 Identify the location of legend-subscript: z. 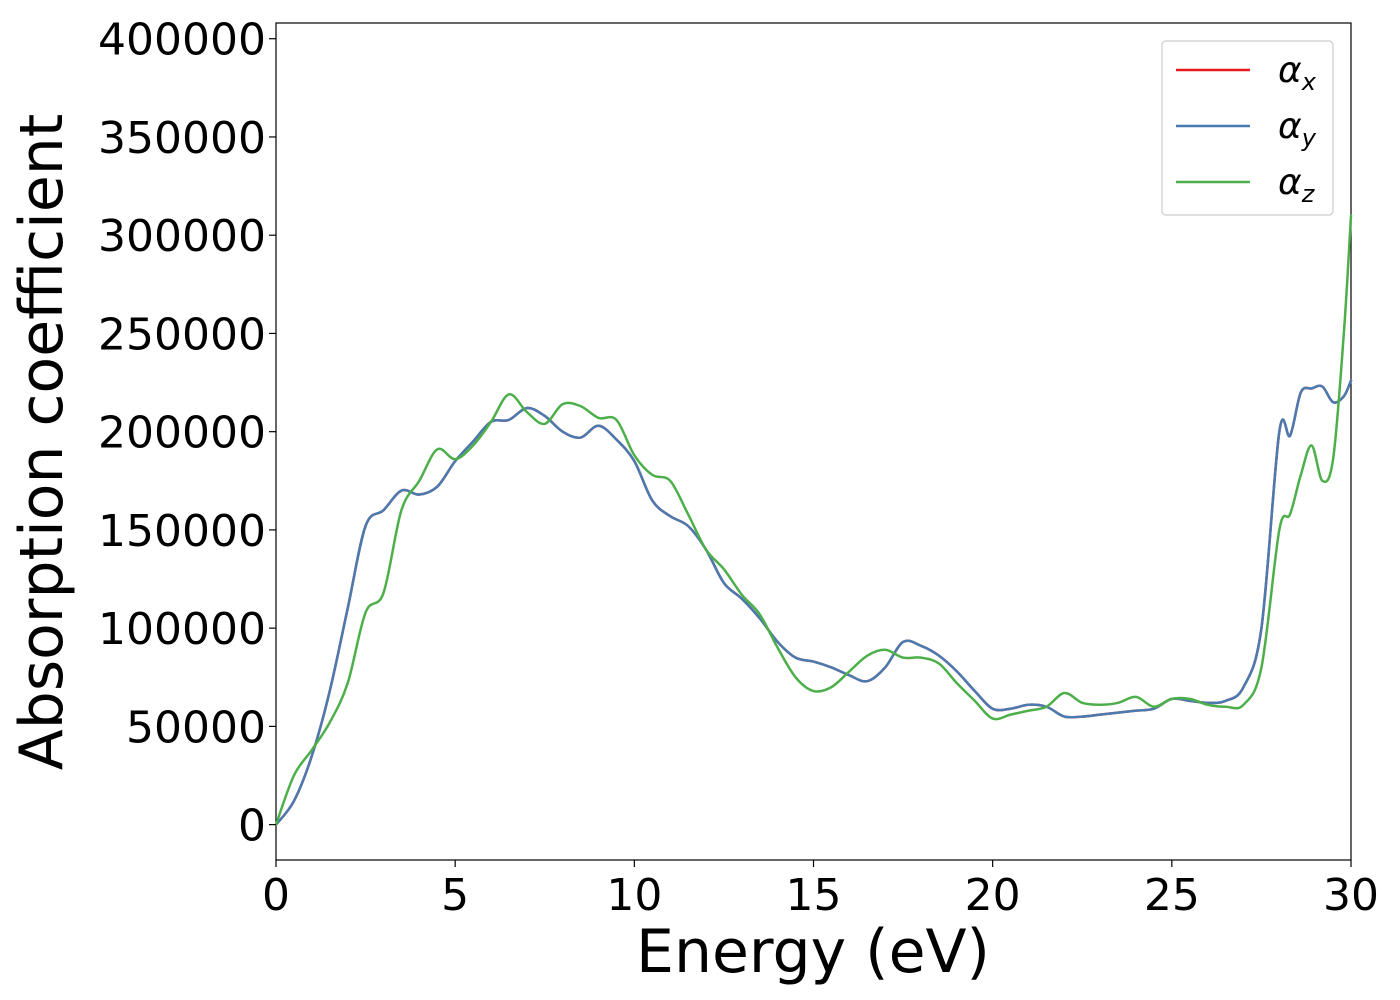
(1308, 194).